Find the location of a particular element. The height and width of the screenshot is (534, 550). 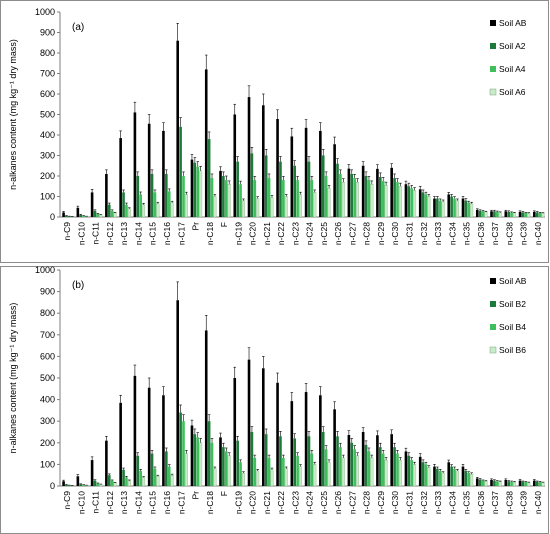

x-tick-label-b-2: n-C11 is located at coordinates (96, 502).